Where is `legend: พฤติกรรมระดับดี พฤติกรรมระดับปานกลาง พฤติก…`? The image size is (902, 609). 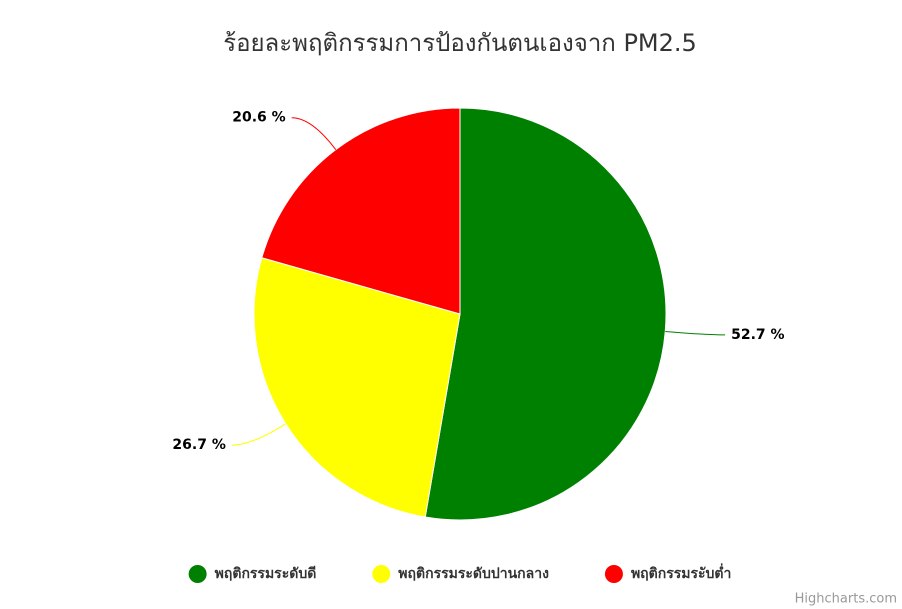
legend: พฤติกรรมระดับดี พฤติกรรมระดับปานกลาง พฤติก… is located at coordinates (459, 573).